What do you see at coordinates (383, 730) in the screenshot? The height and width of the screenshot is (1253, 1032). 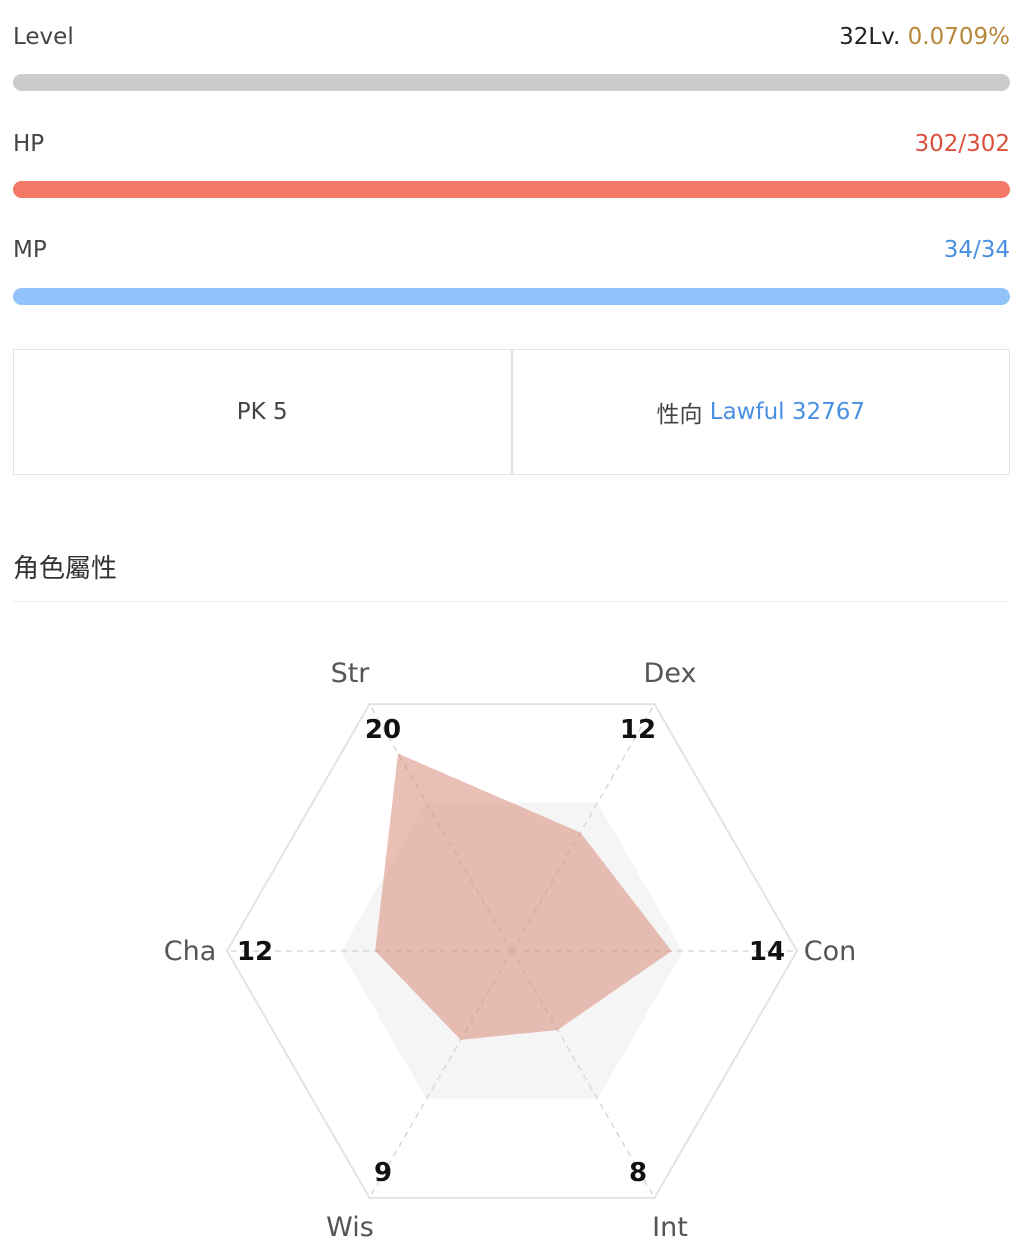 I see `radar-value-str: 20` at bounding box center [383, 730].